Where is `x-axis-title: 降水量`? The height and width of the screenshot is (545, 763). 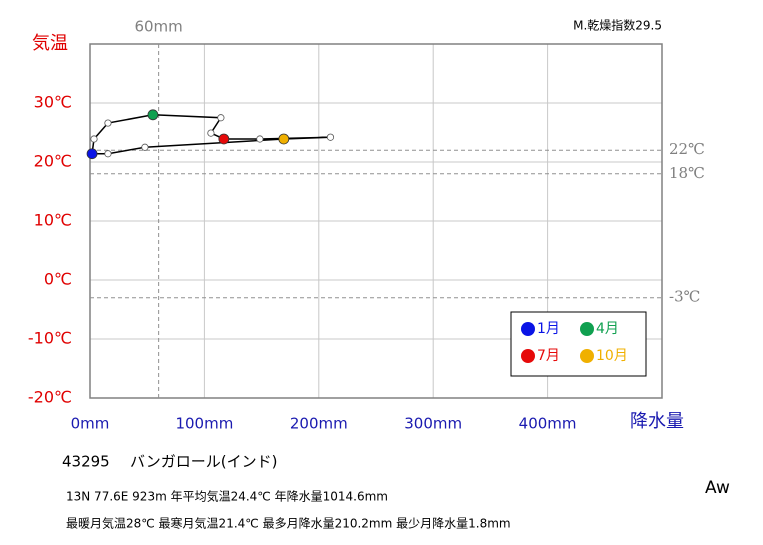
x-axis-title: 降水量 is located at coordinates (657, 421).